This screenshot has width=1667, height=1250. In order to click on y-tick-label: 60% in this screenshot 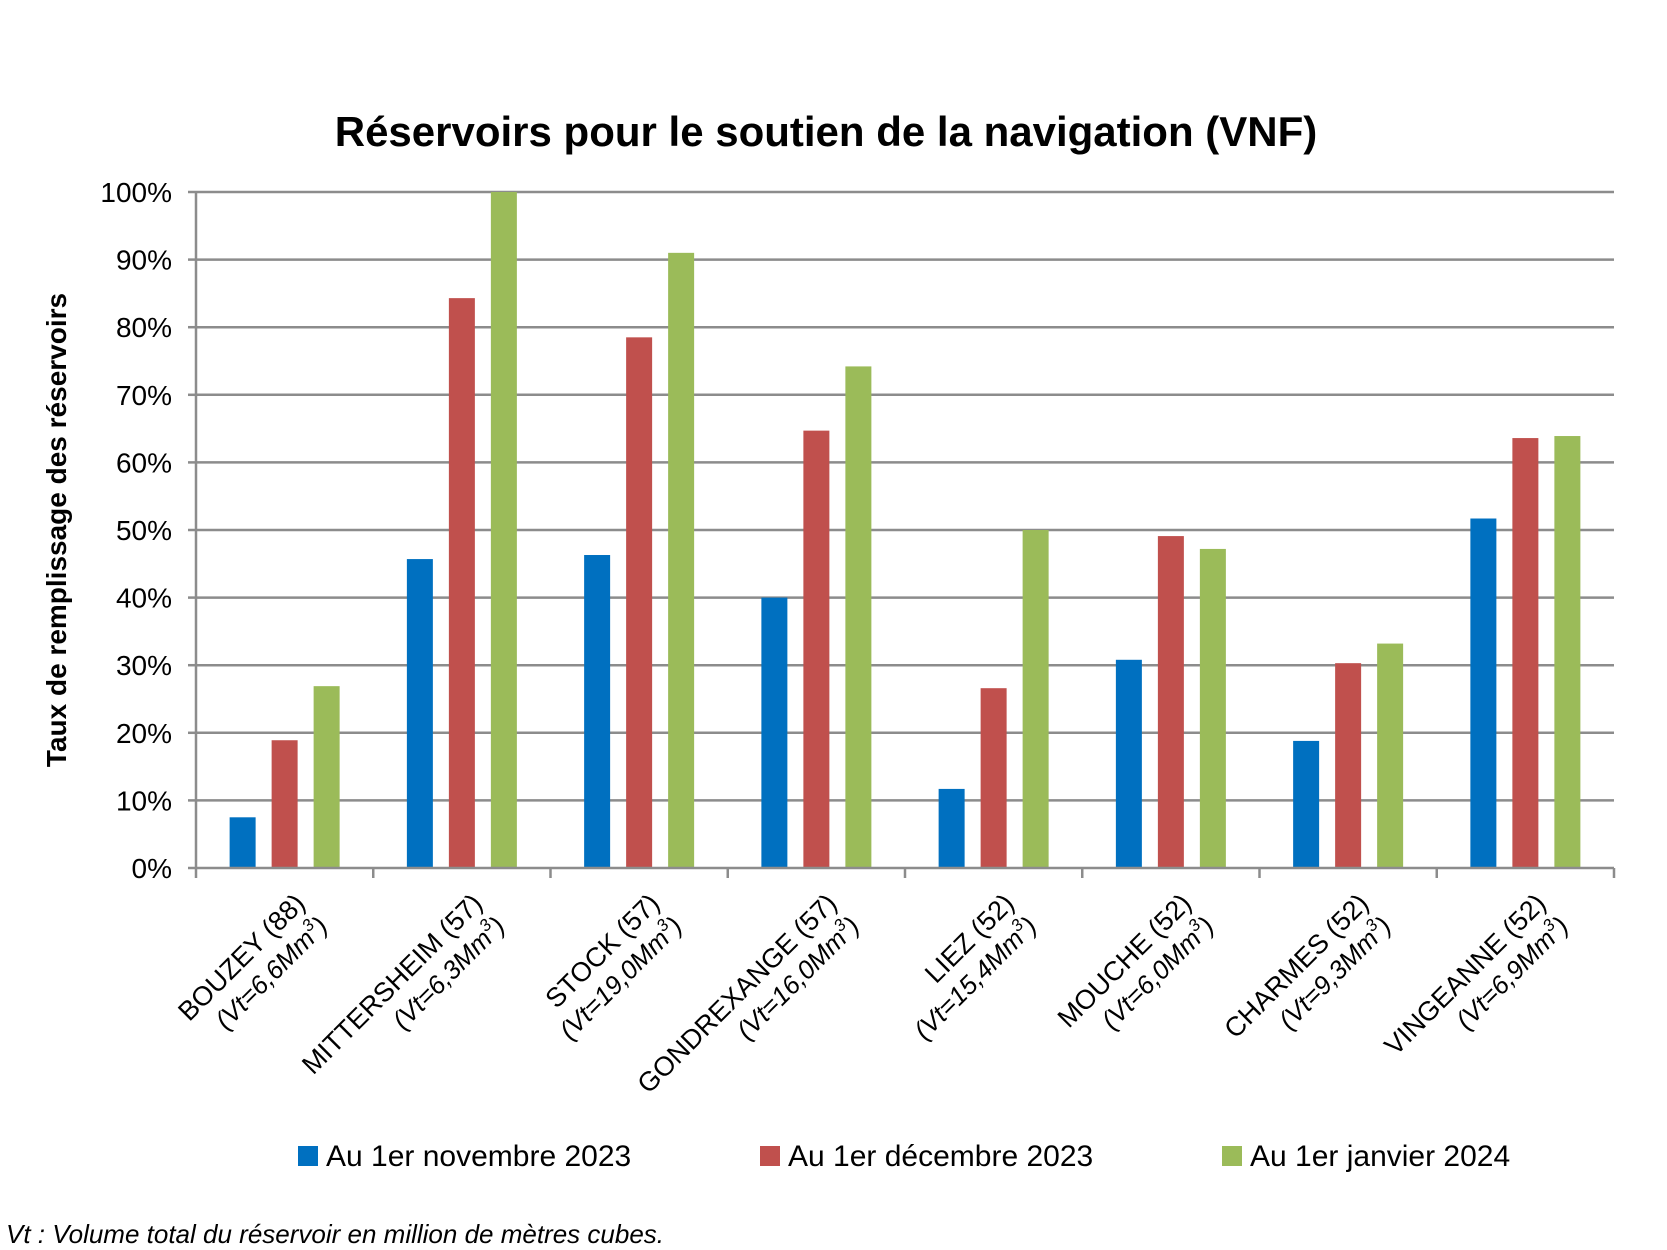, I will do `click(144, 462)`.